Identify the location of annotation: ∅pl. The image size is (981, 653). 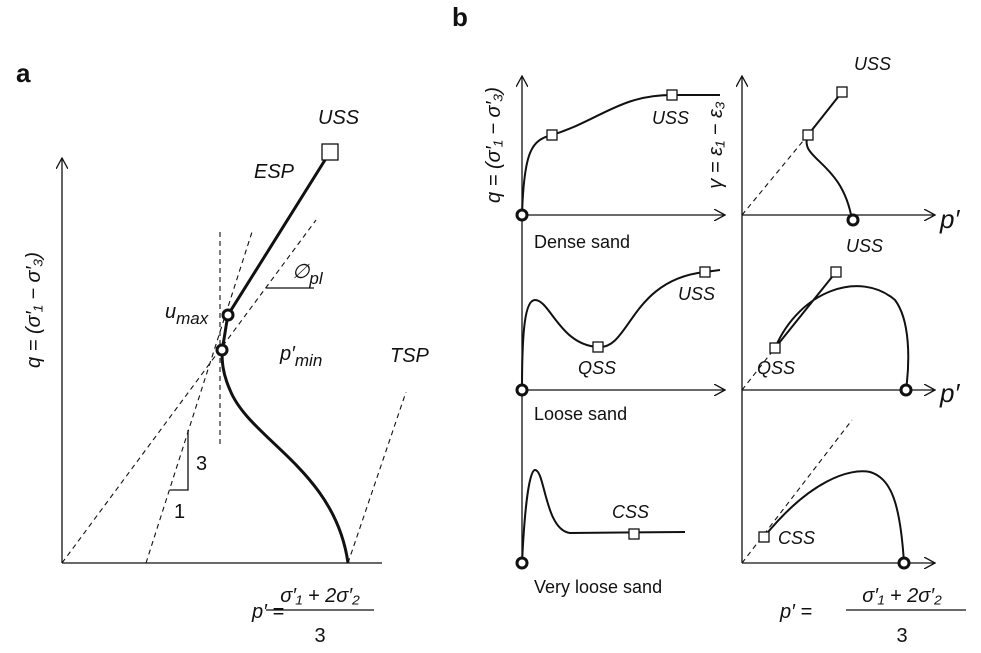
(308, 274).